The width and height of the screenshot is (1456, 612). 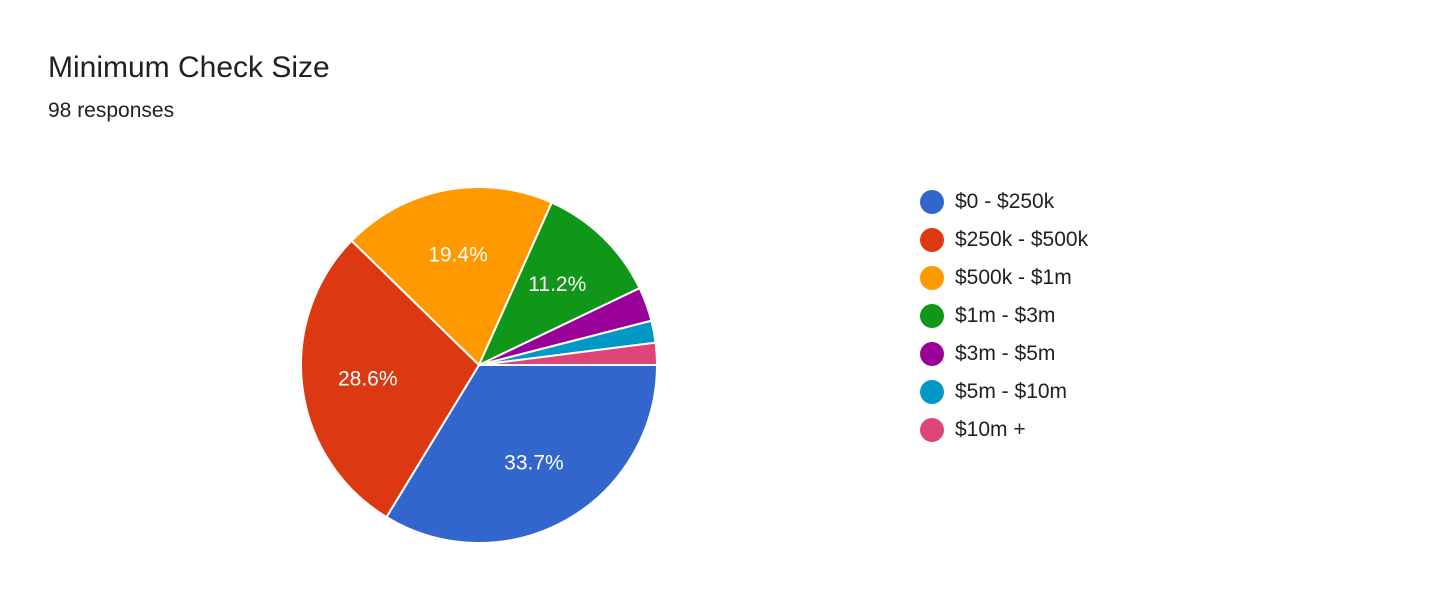 I want to click on pie-slice-label-2: 19.4%, so click(x=458, y=254).